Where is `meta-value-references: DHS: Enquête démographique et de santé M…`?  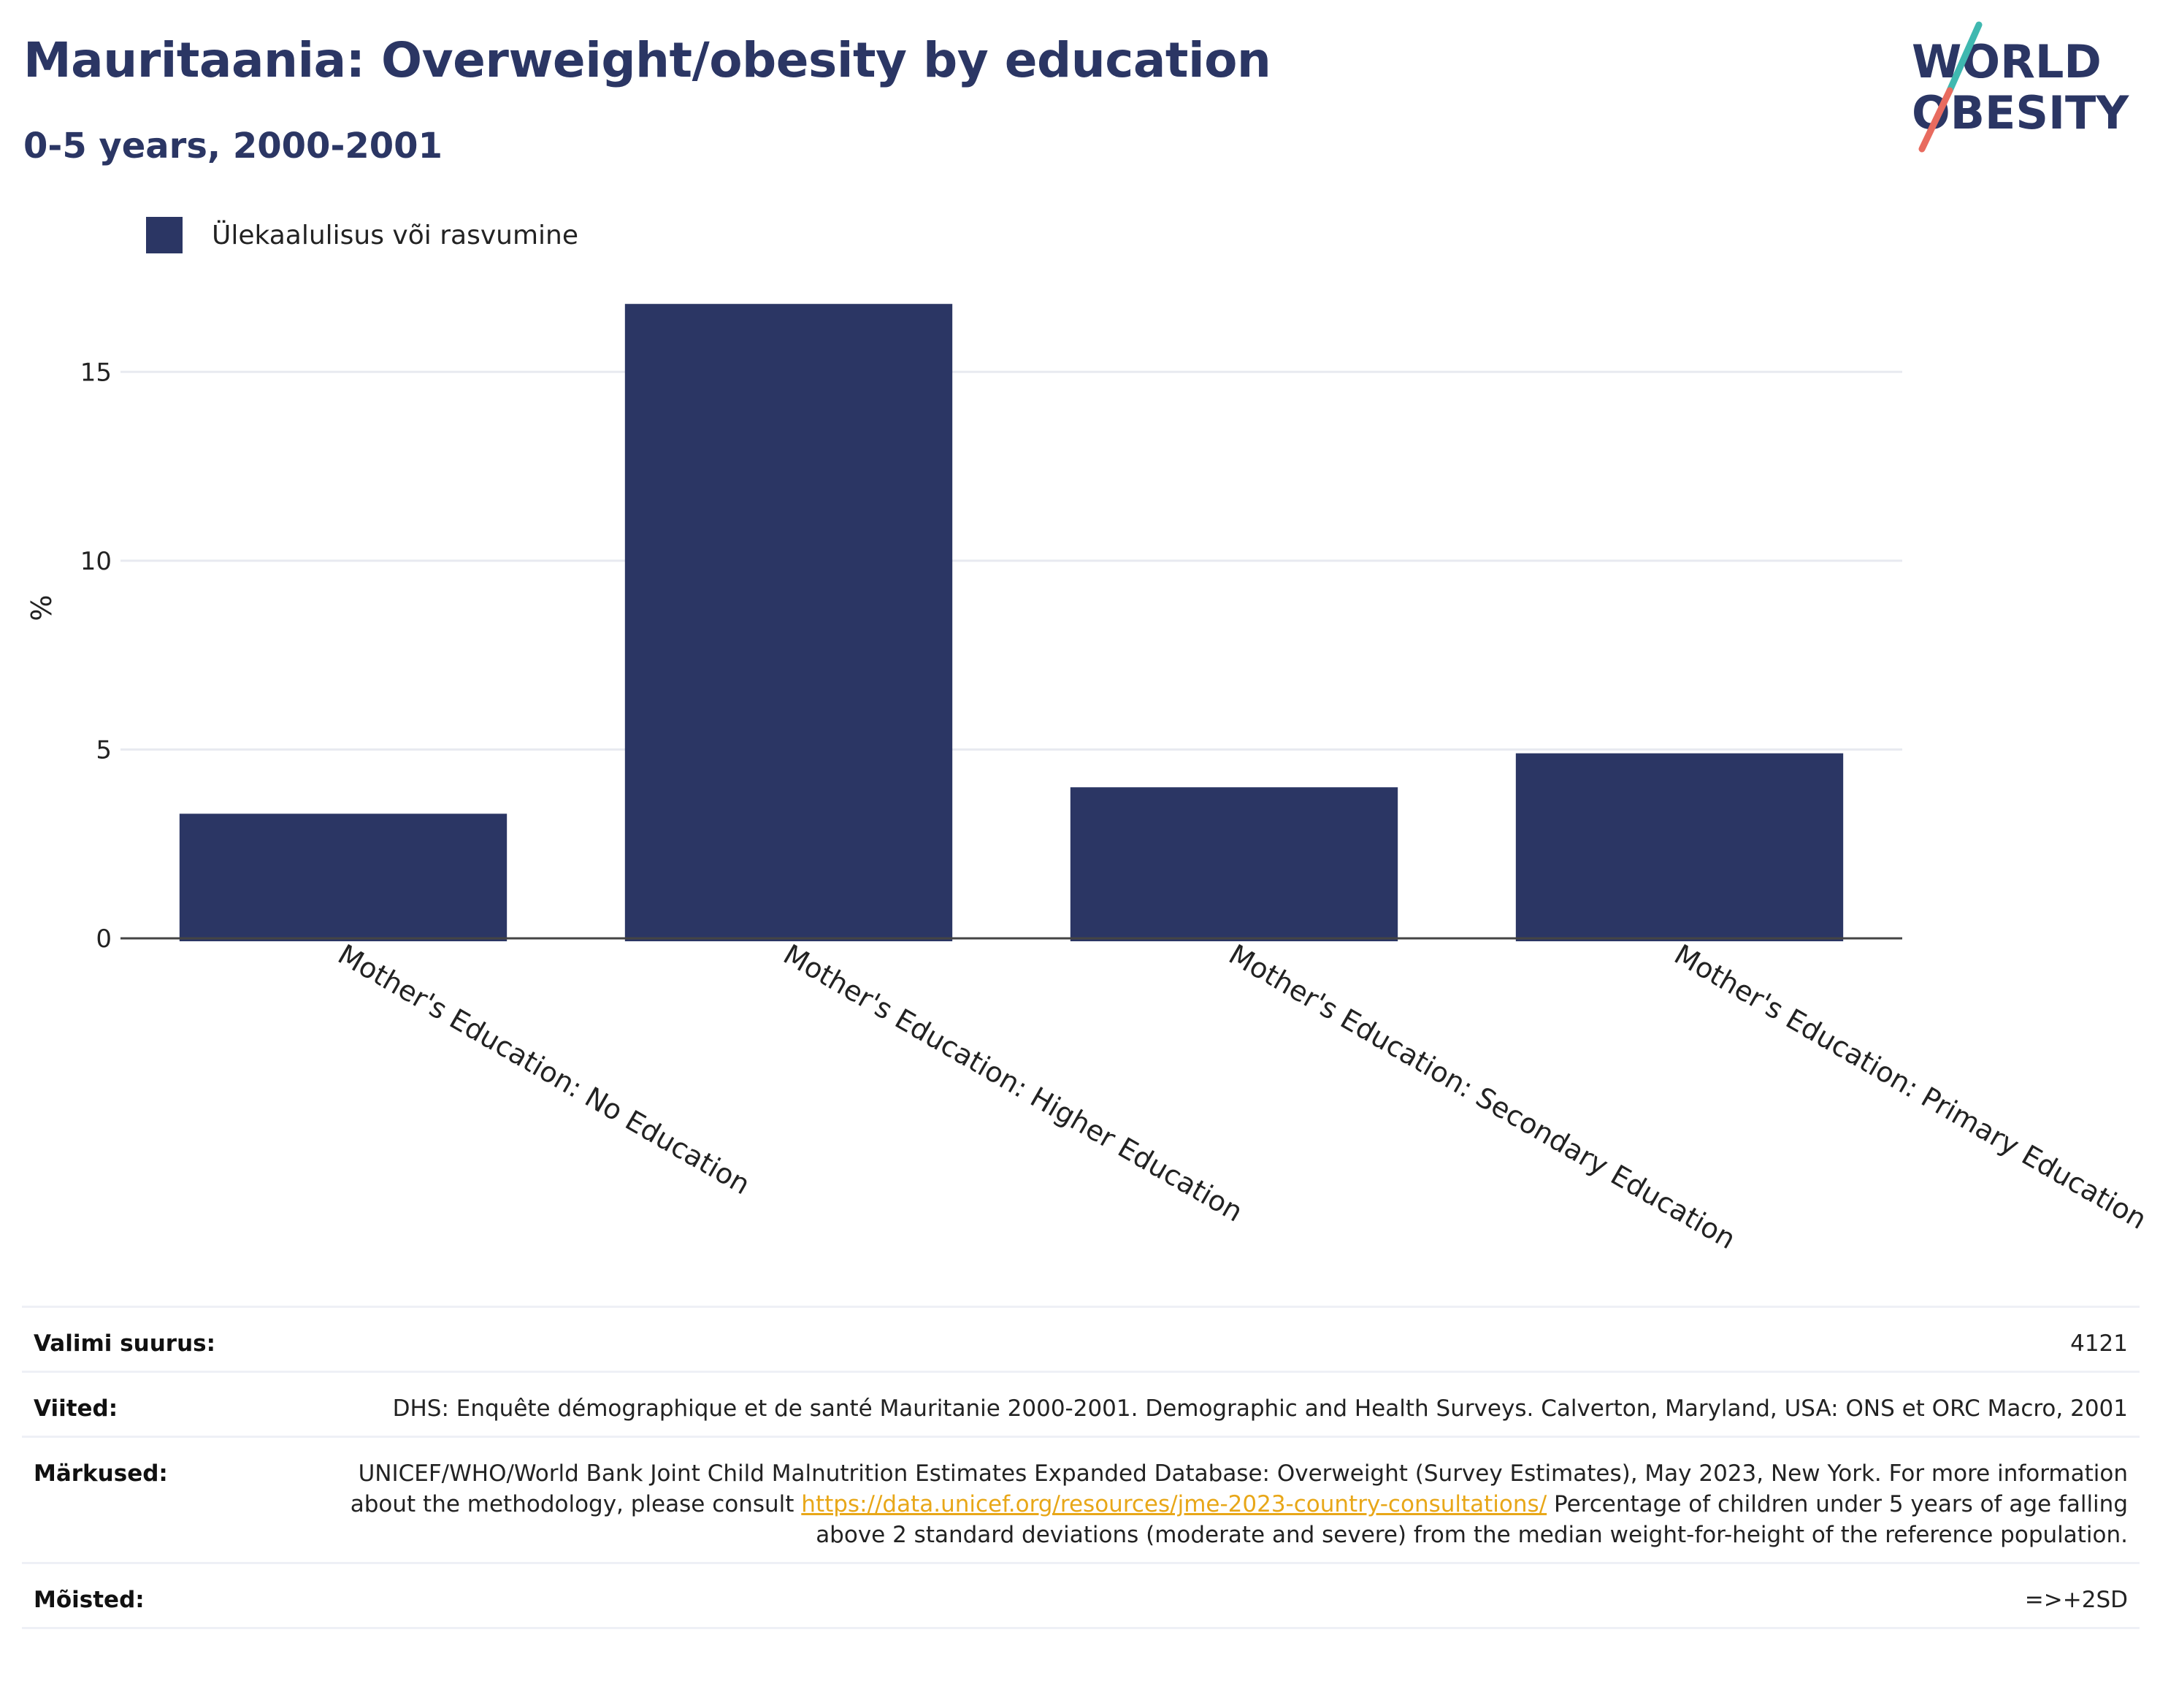 meta-value-references: DHS: Enquête démographique et de santé M… is located at coordinates (1260, 1408).